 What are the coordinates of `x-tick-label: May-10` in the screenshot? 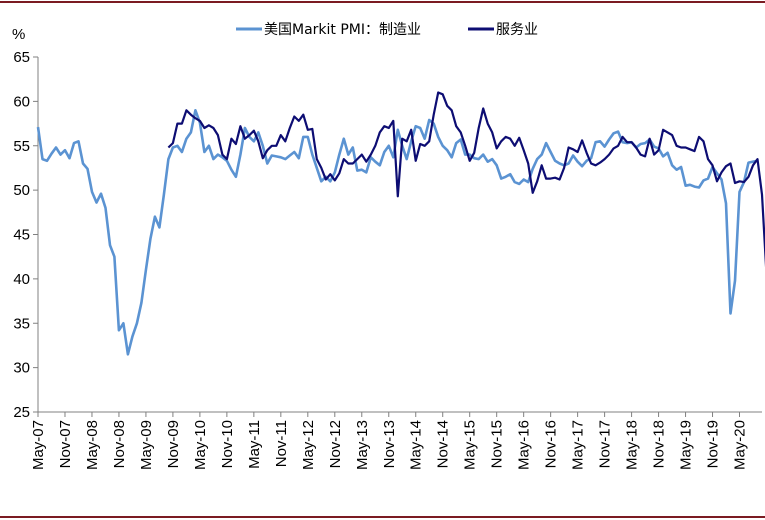 It's located at (200, 445).